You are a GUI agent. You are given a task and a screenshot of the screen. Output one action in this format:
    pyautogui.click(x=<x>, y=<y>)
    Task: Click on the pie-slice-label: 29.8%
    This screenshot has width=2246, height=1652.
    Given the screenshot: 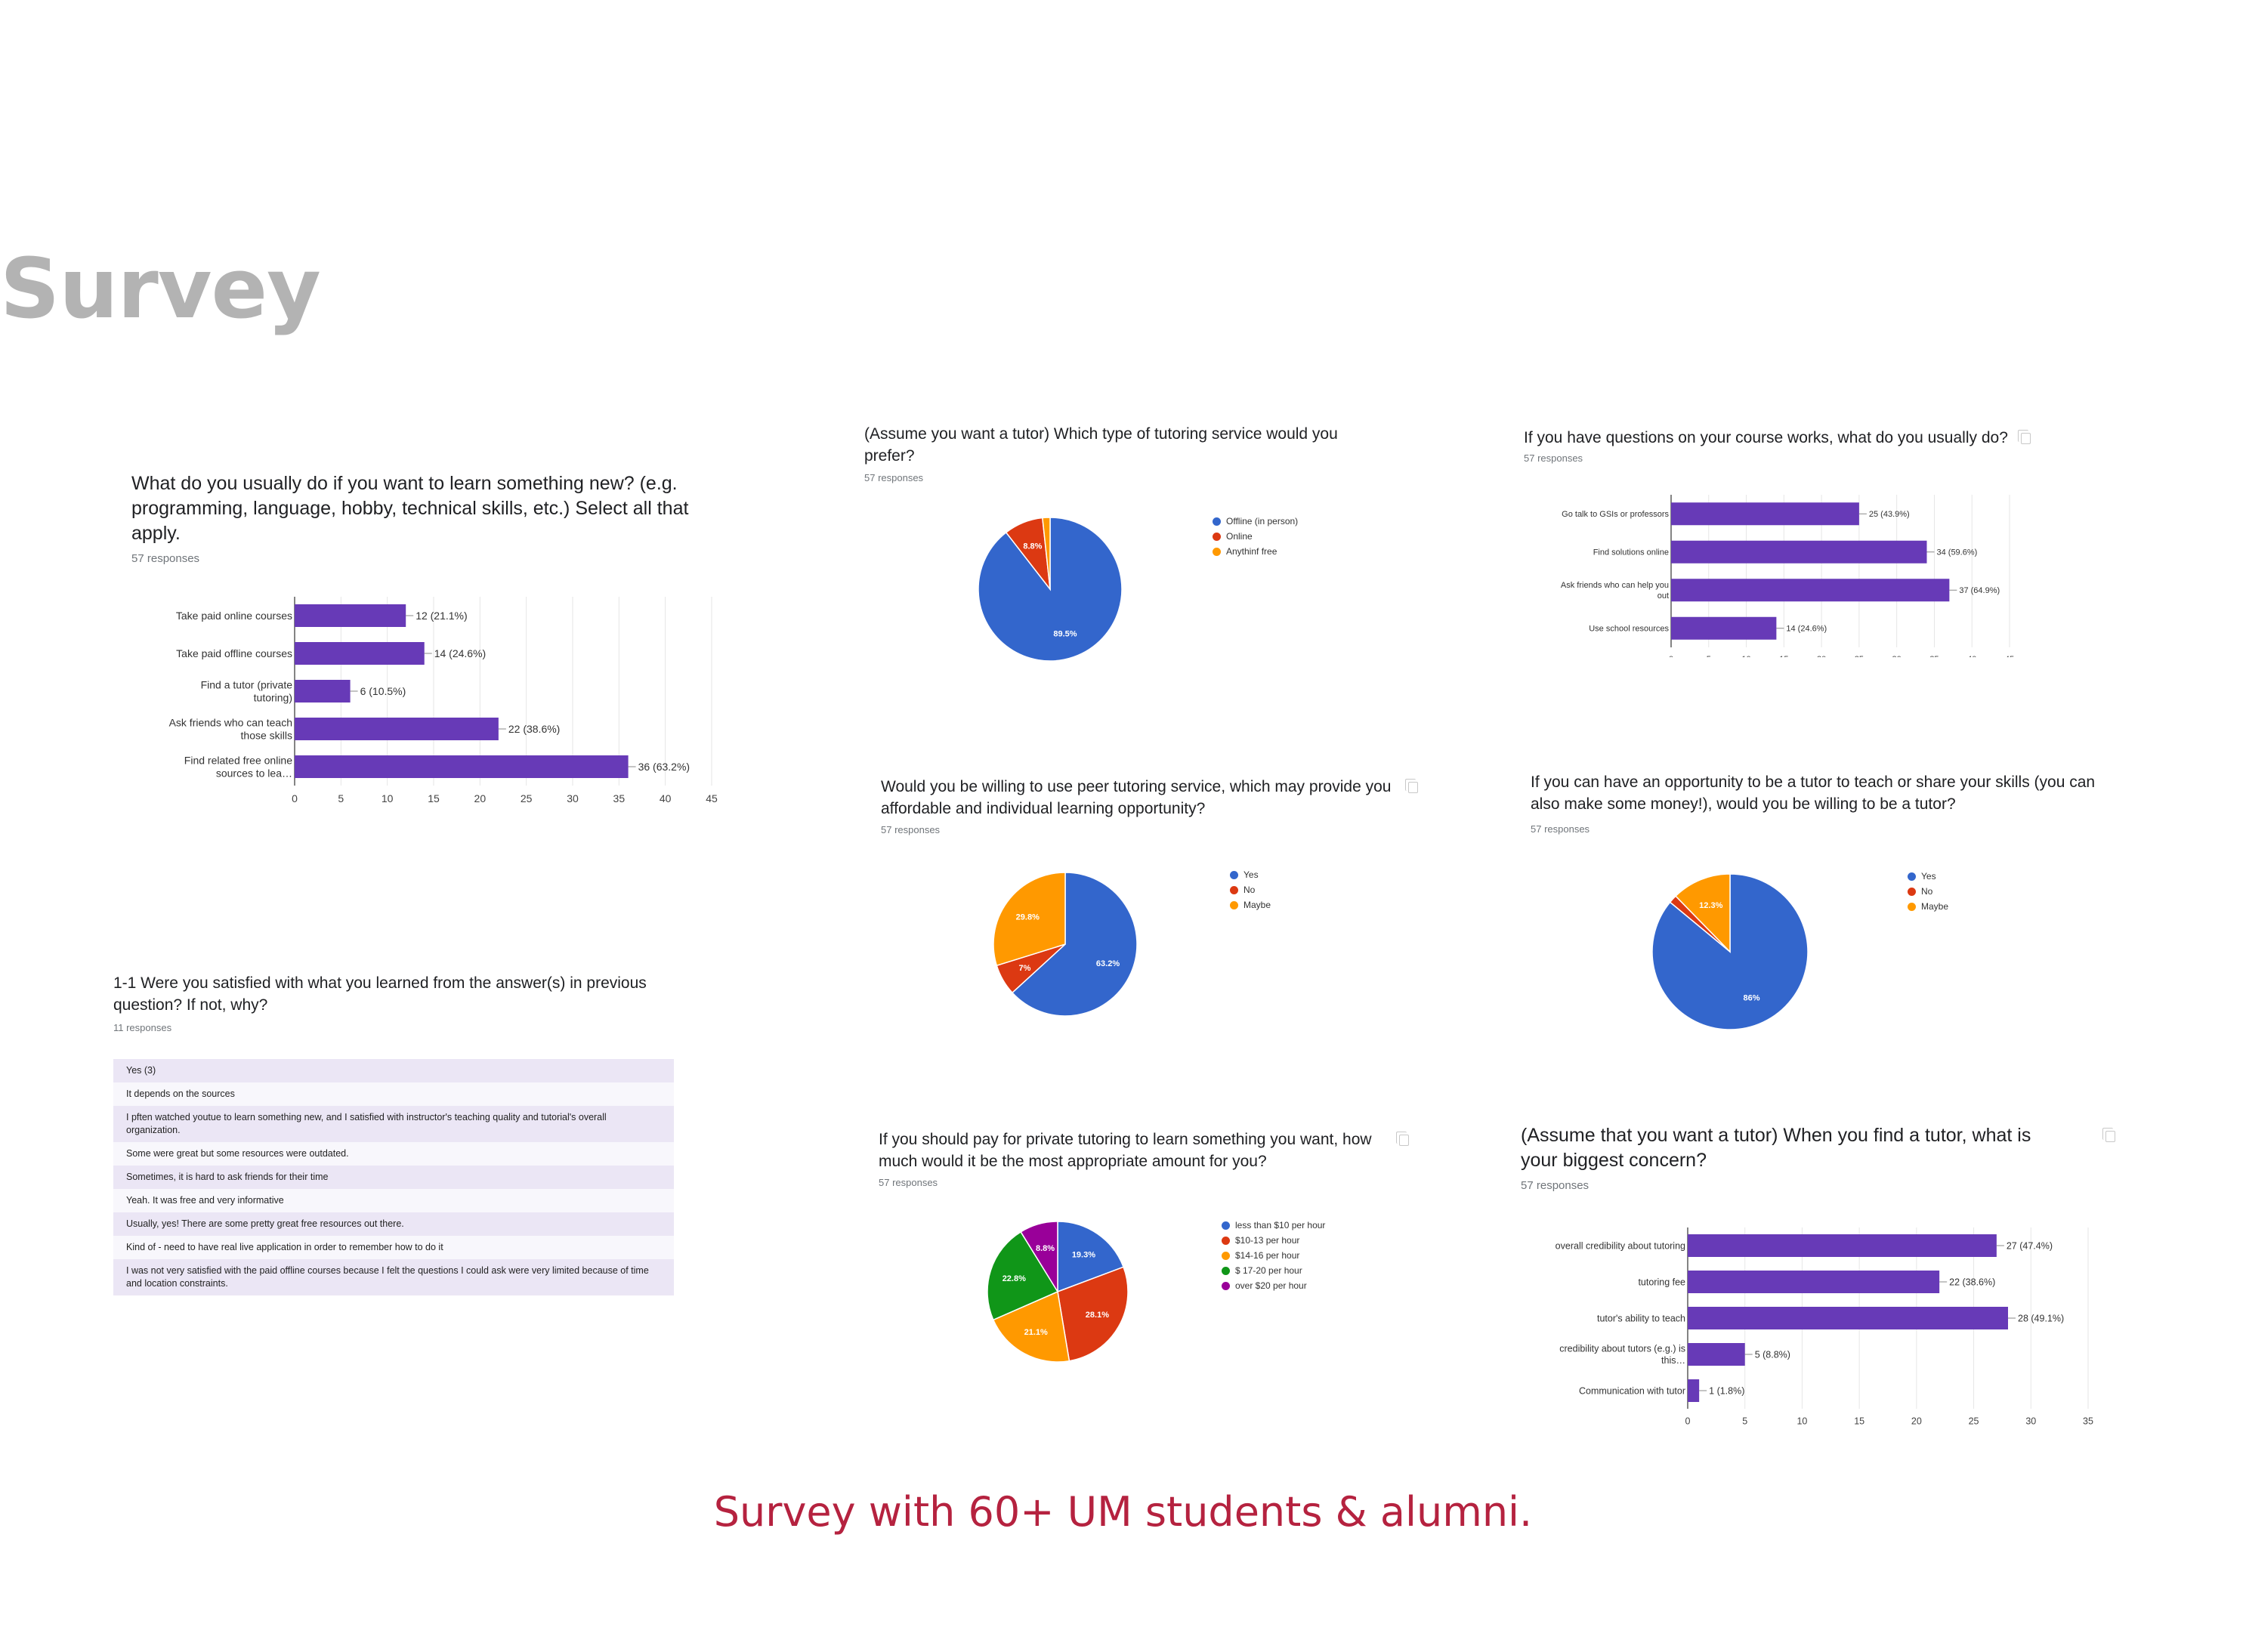 What is the action you would take?
    pyautogui.click(x=1028, y=917)
    